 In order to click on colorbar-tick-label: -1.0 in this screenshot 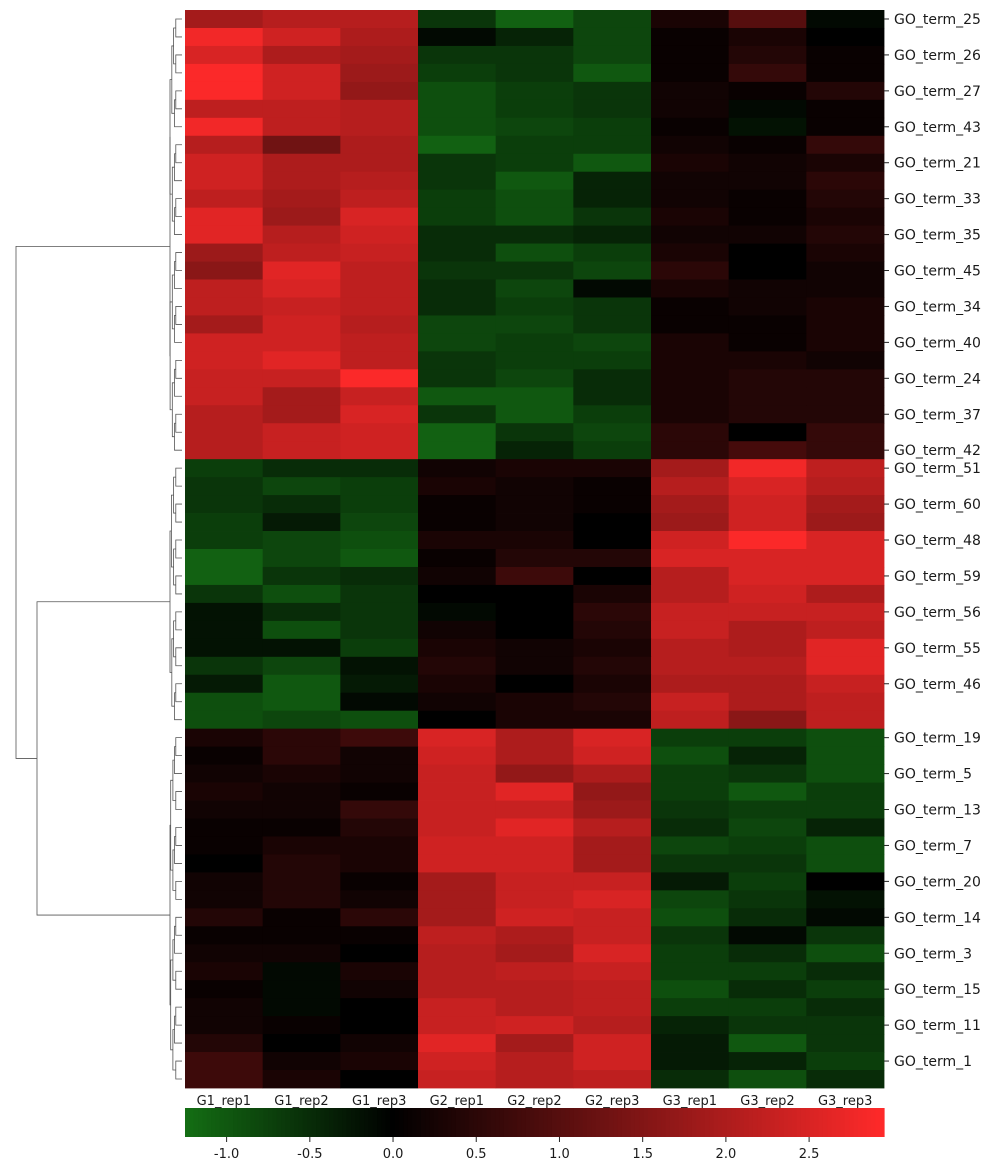, I will do `click(226, 1154)`.